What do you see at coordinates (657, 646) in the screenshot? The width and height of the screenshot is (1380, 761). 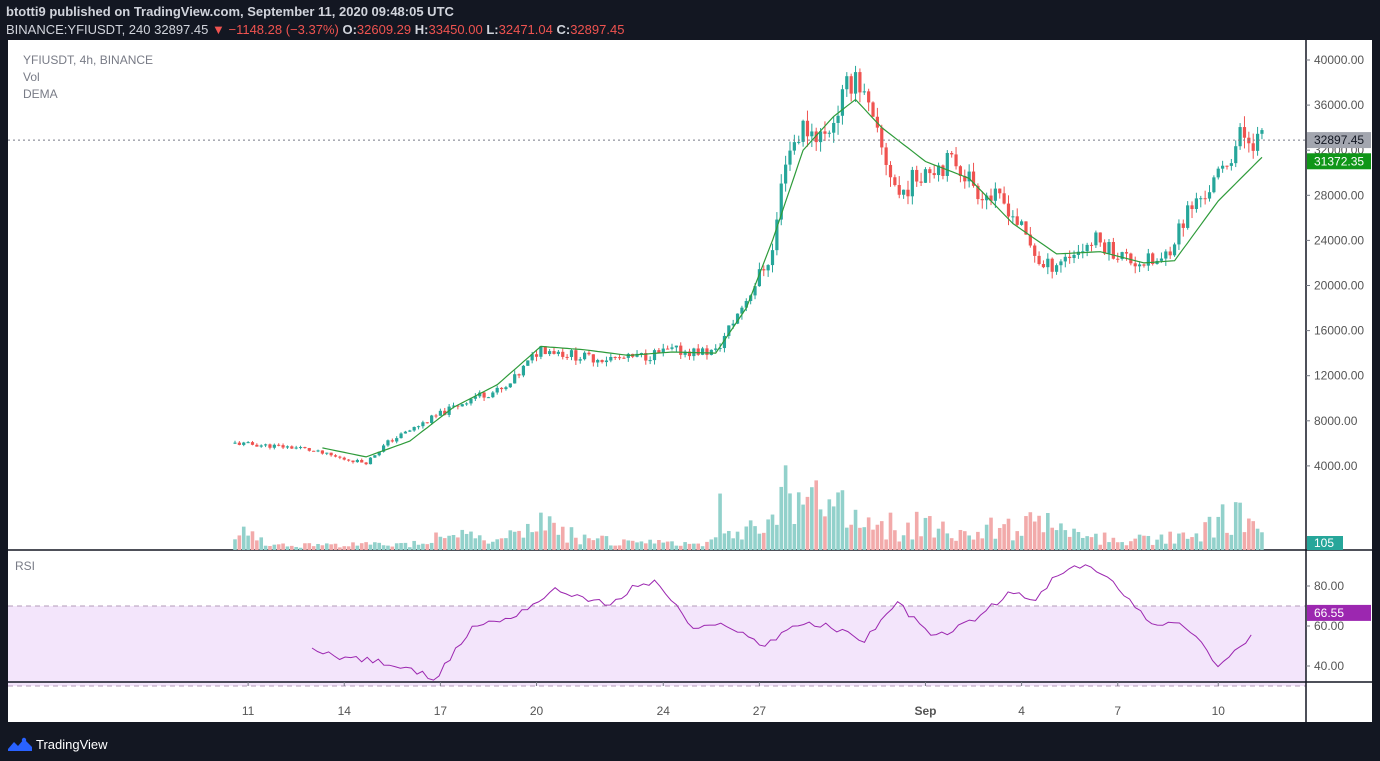 I see `rsi-band` at bounding box center [657, 646].